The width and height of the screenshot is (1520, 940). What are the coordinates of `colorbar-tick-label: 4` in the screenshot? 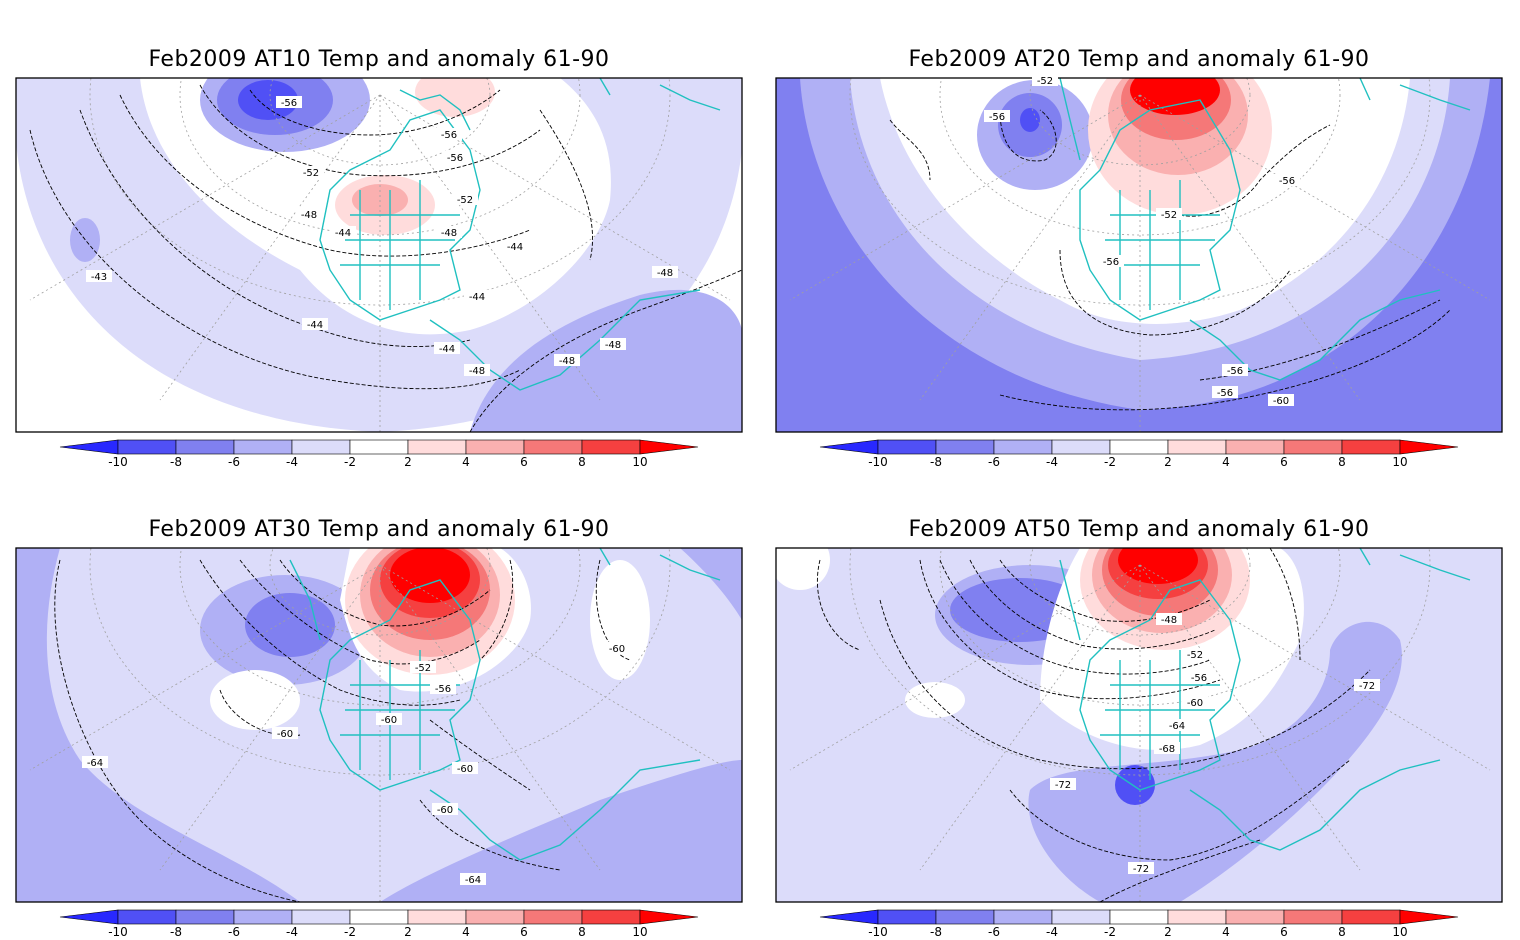 It's located at (466, 932).